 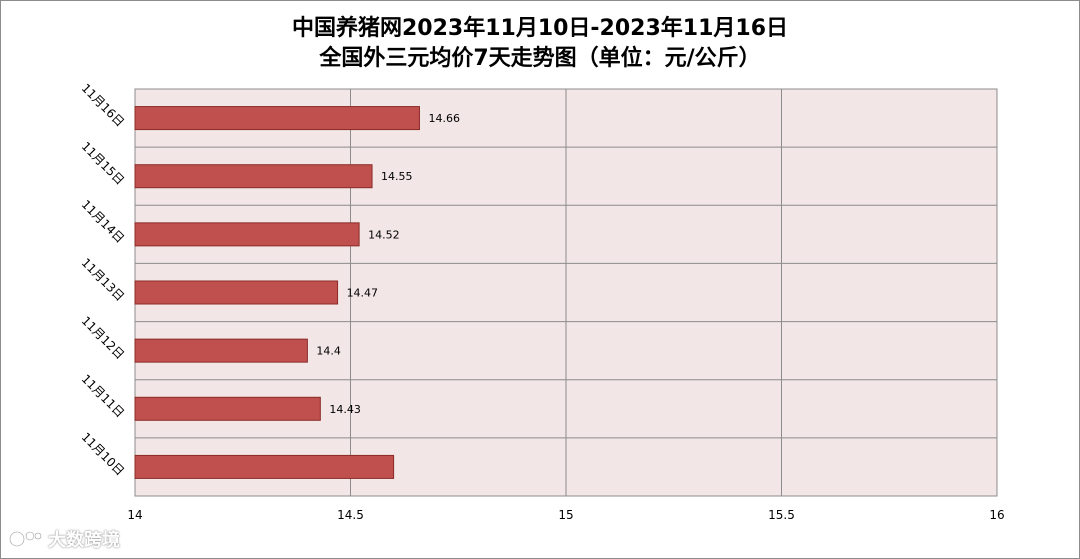 I want to click on category-label: 11月11日, so click(x=103, y=396).